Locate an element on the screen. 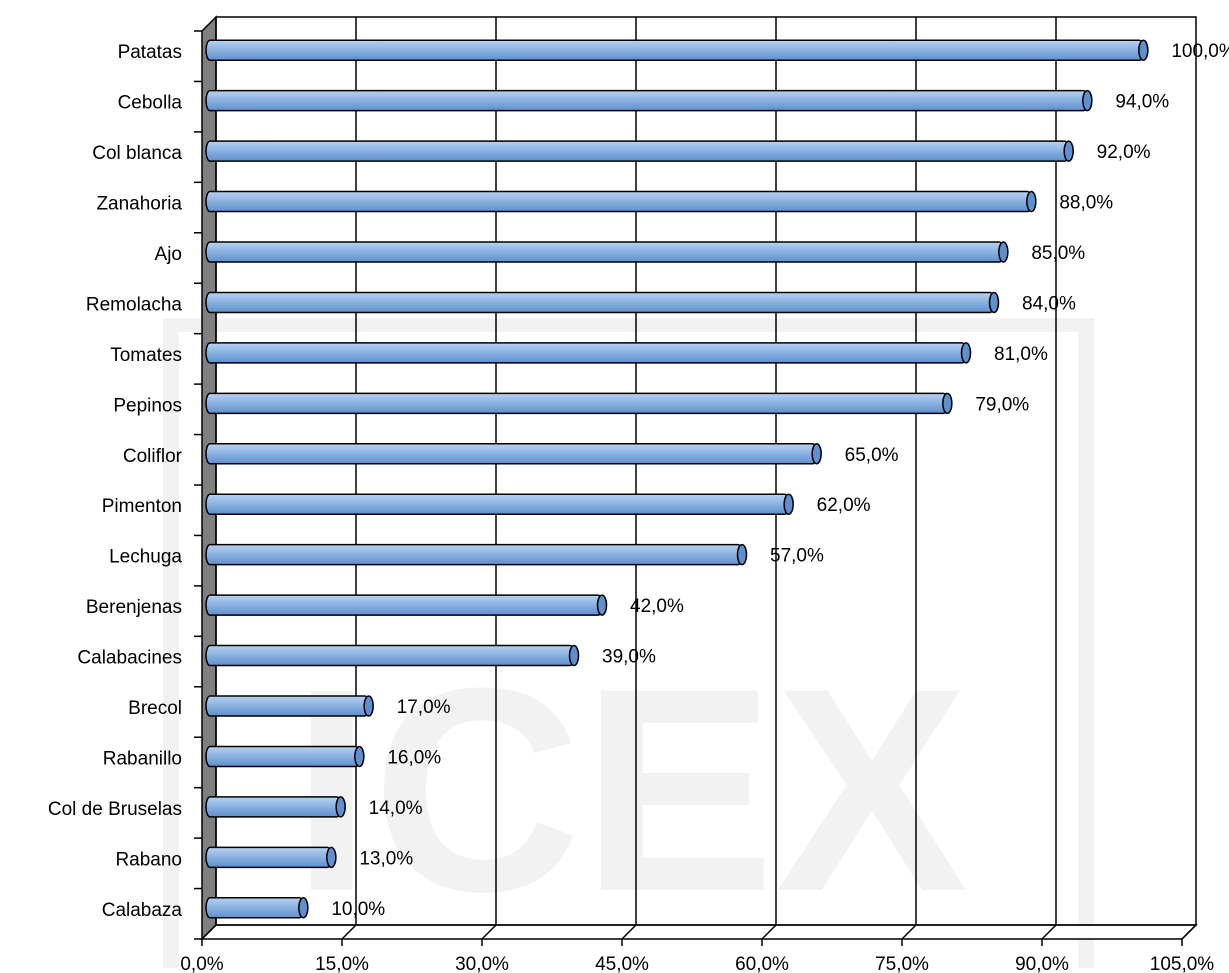  data-label: 65,0% is located at coordinates (872, 455).